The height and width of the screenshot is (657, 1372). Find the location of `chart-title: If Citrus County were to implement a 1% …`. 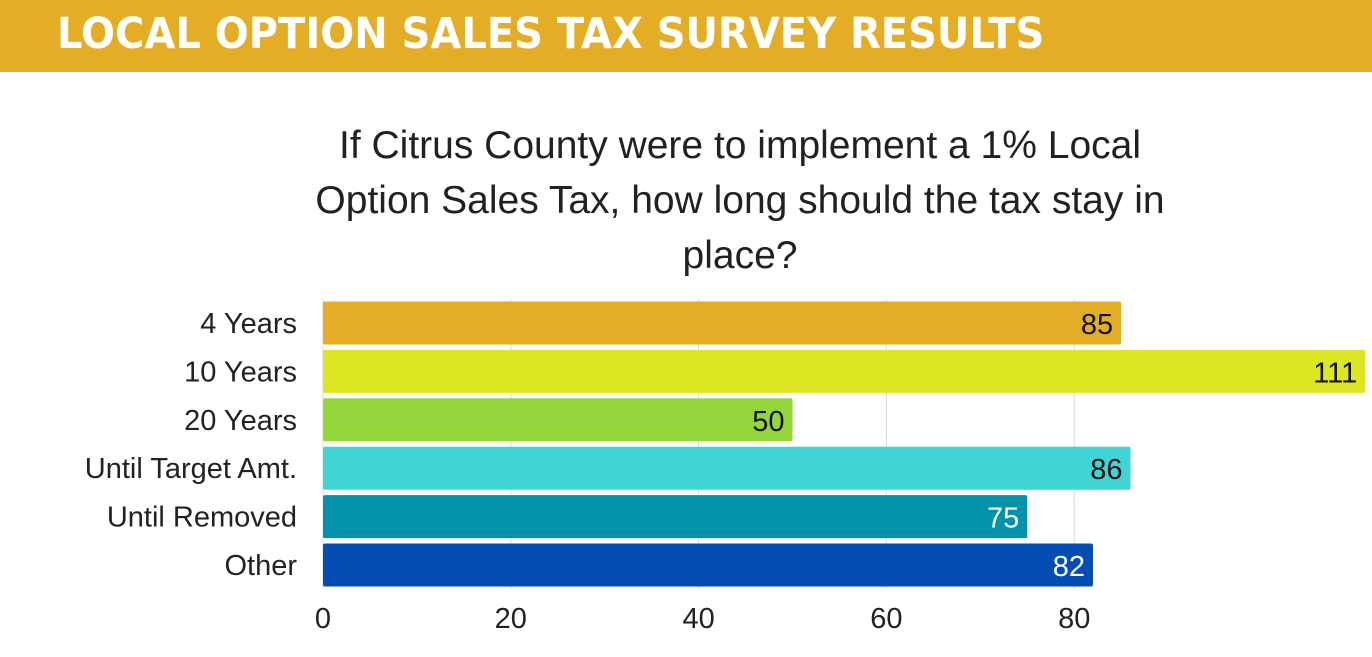

chart-title: If Citrus County were to implement a 1% … is located at coordinates (740, 200).